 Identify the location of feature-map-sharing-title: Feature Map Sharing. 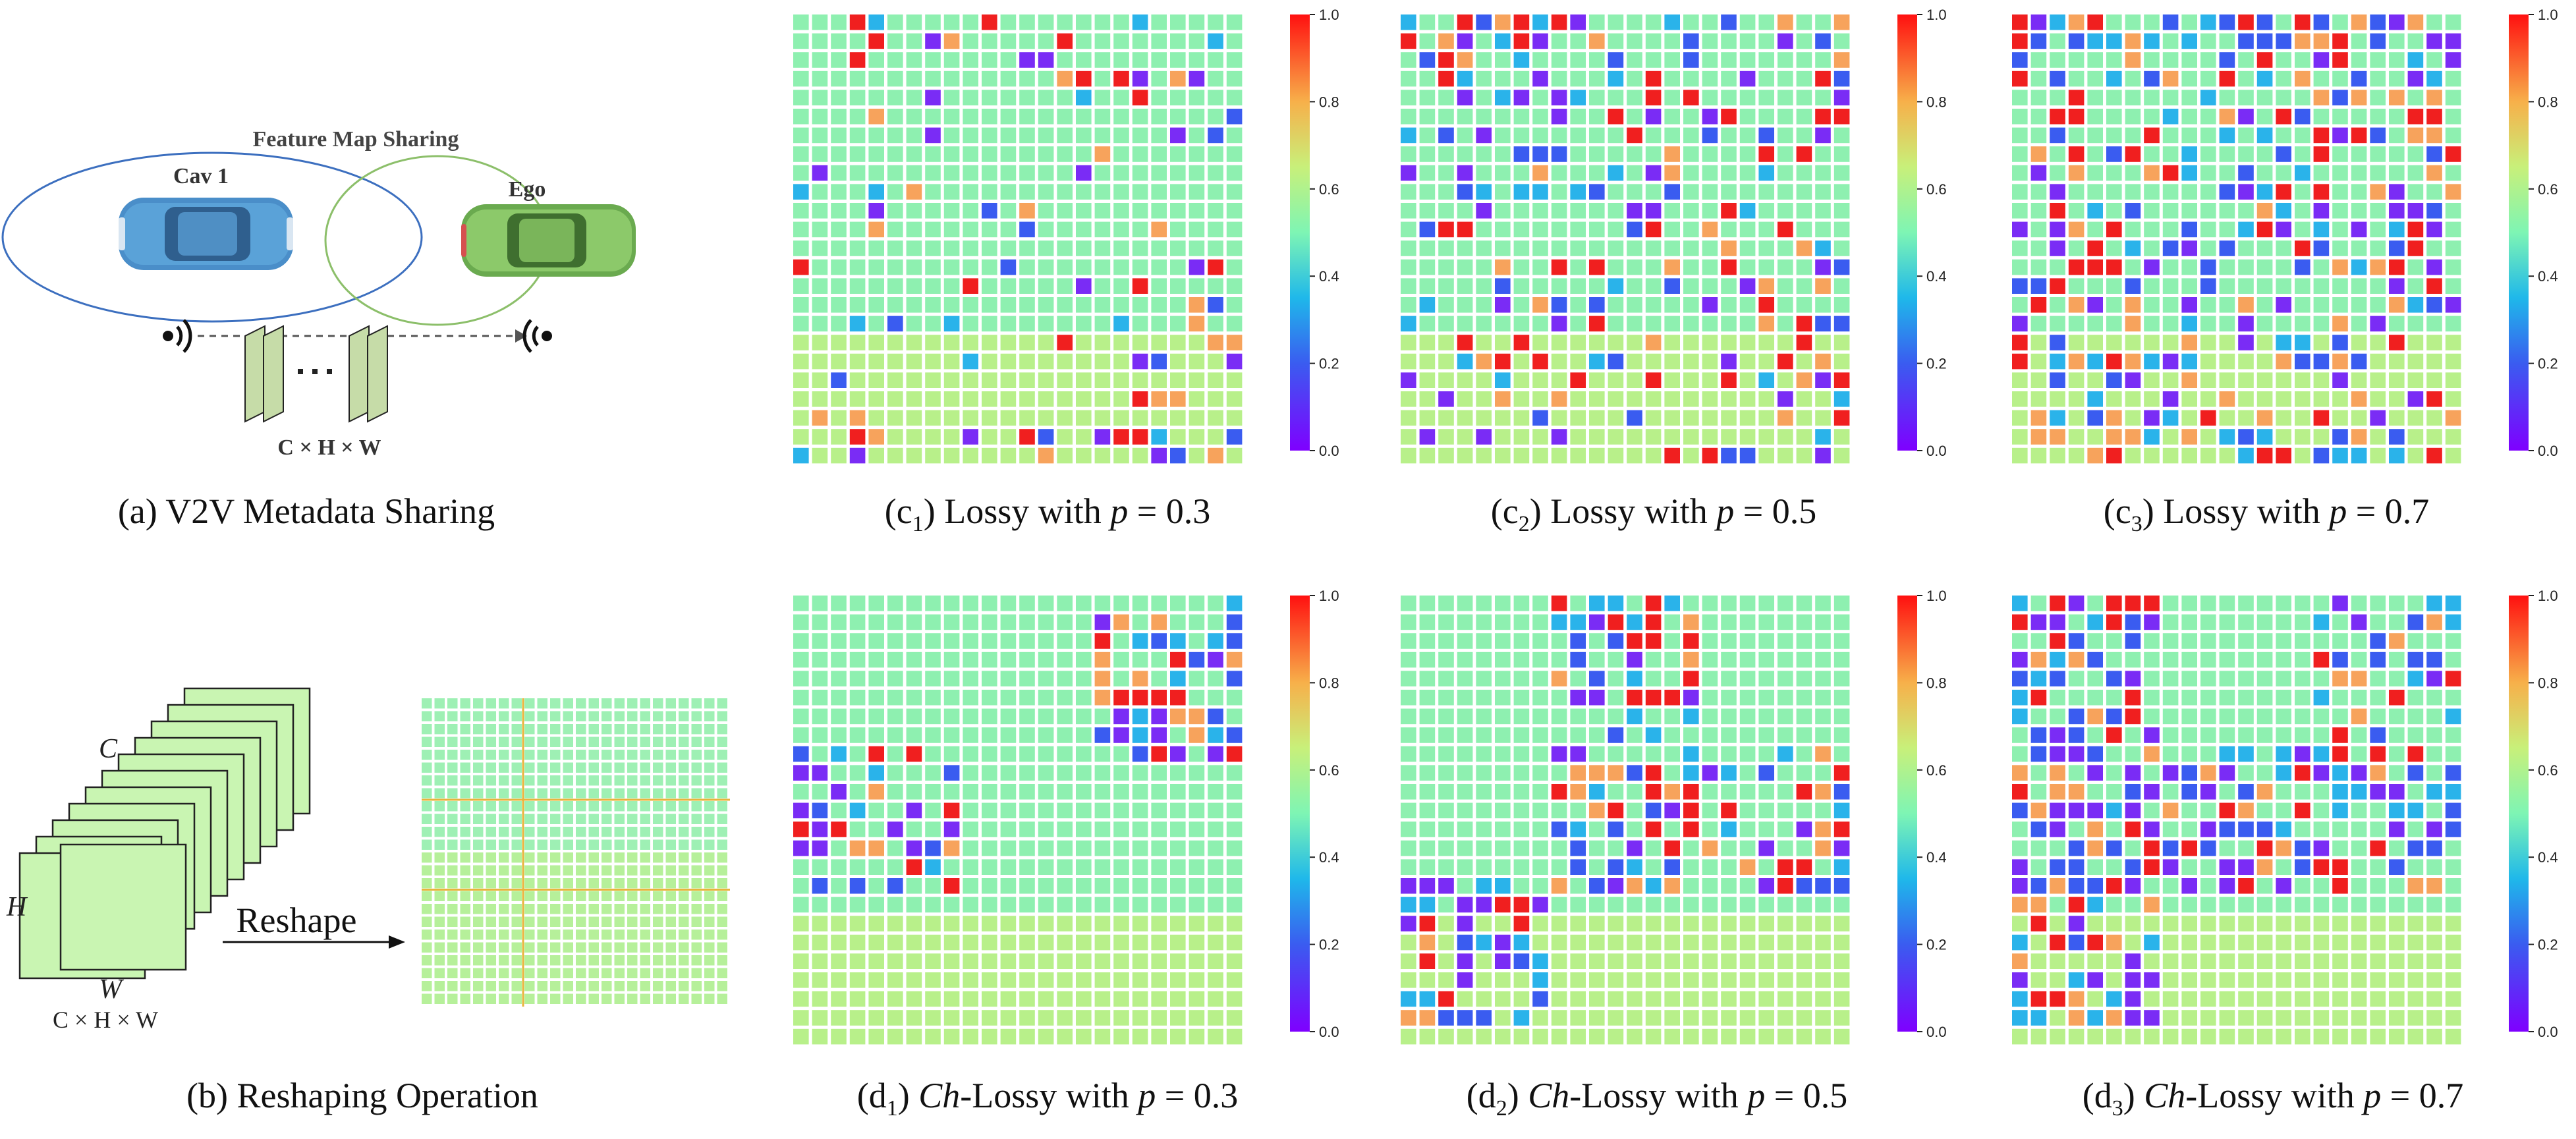
(356, 139).